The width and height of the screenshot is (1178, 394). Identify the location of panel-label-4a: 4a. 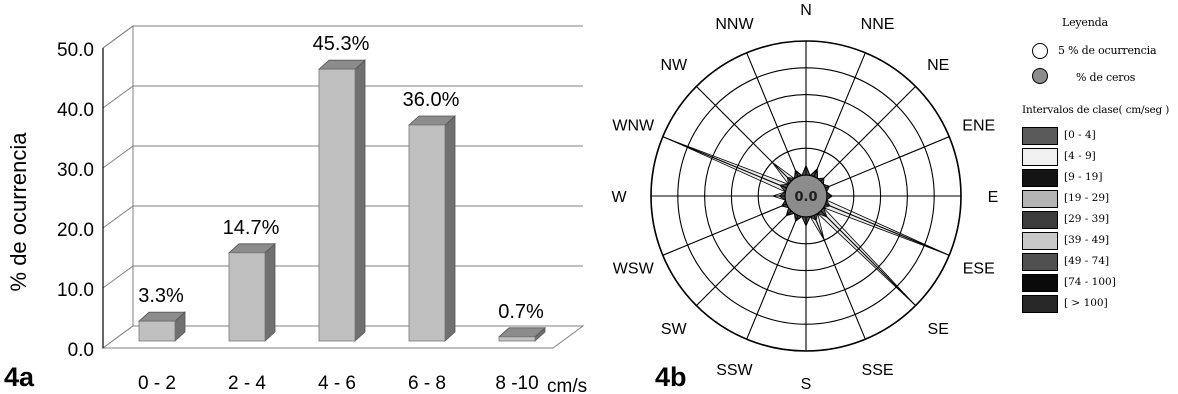
(19, 377).